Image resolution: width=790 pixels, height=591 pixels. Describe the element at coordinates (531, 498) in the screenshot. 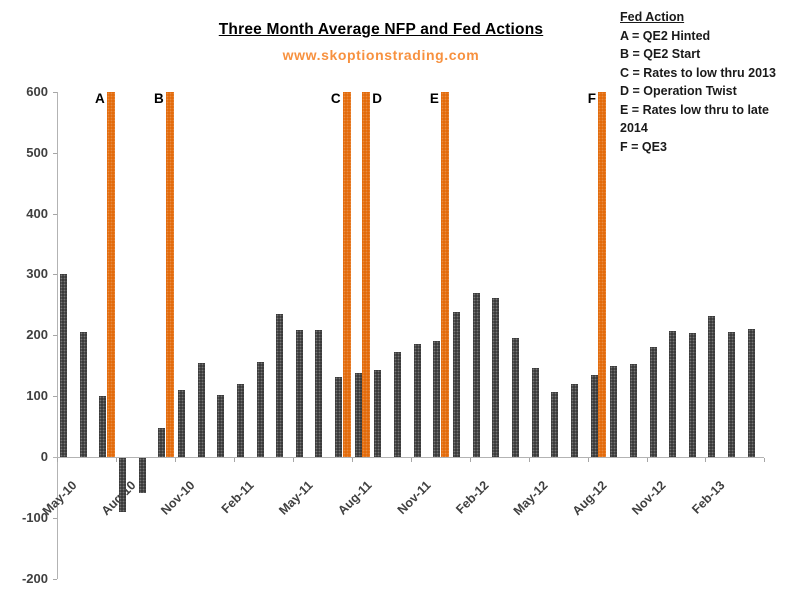

I see `x-axis-label: May-12` at that location.